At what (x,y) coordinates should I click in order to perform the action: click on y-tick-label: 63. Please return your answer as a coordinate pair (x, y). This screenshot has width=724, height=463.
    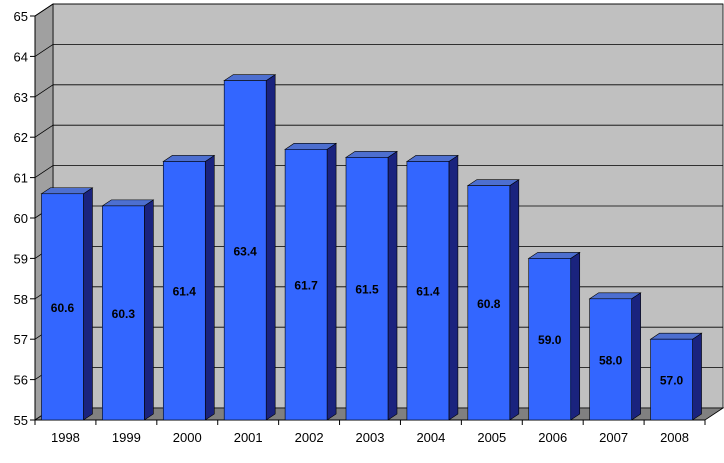
    Looking at the image, I should click on (21, 97).